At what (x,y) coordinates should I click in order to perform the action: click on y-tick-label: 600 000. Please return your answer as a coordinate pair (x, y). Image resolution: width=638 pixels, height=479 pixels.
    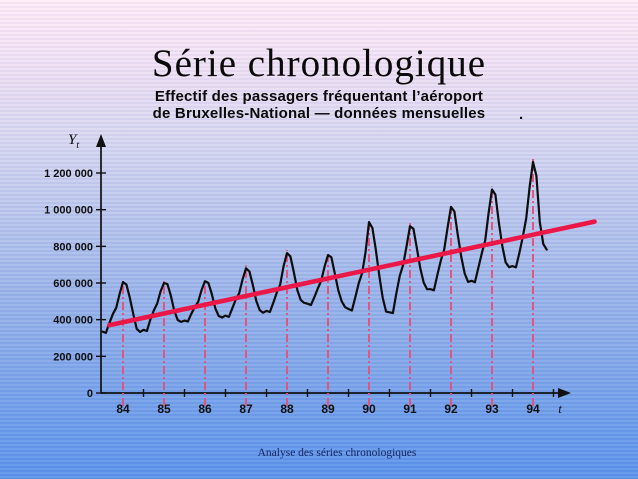
    Looking at the image, I should click on (73, 284).